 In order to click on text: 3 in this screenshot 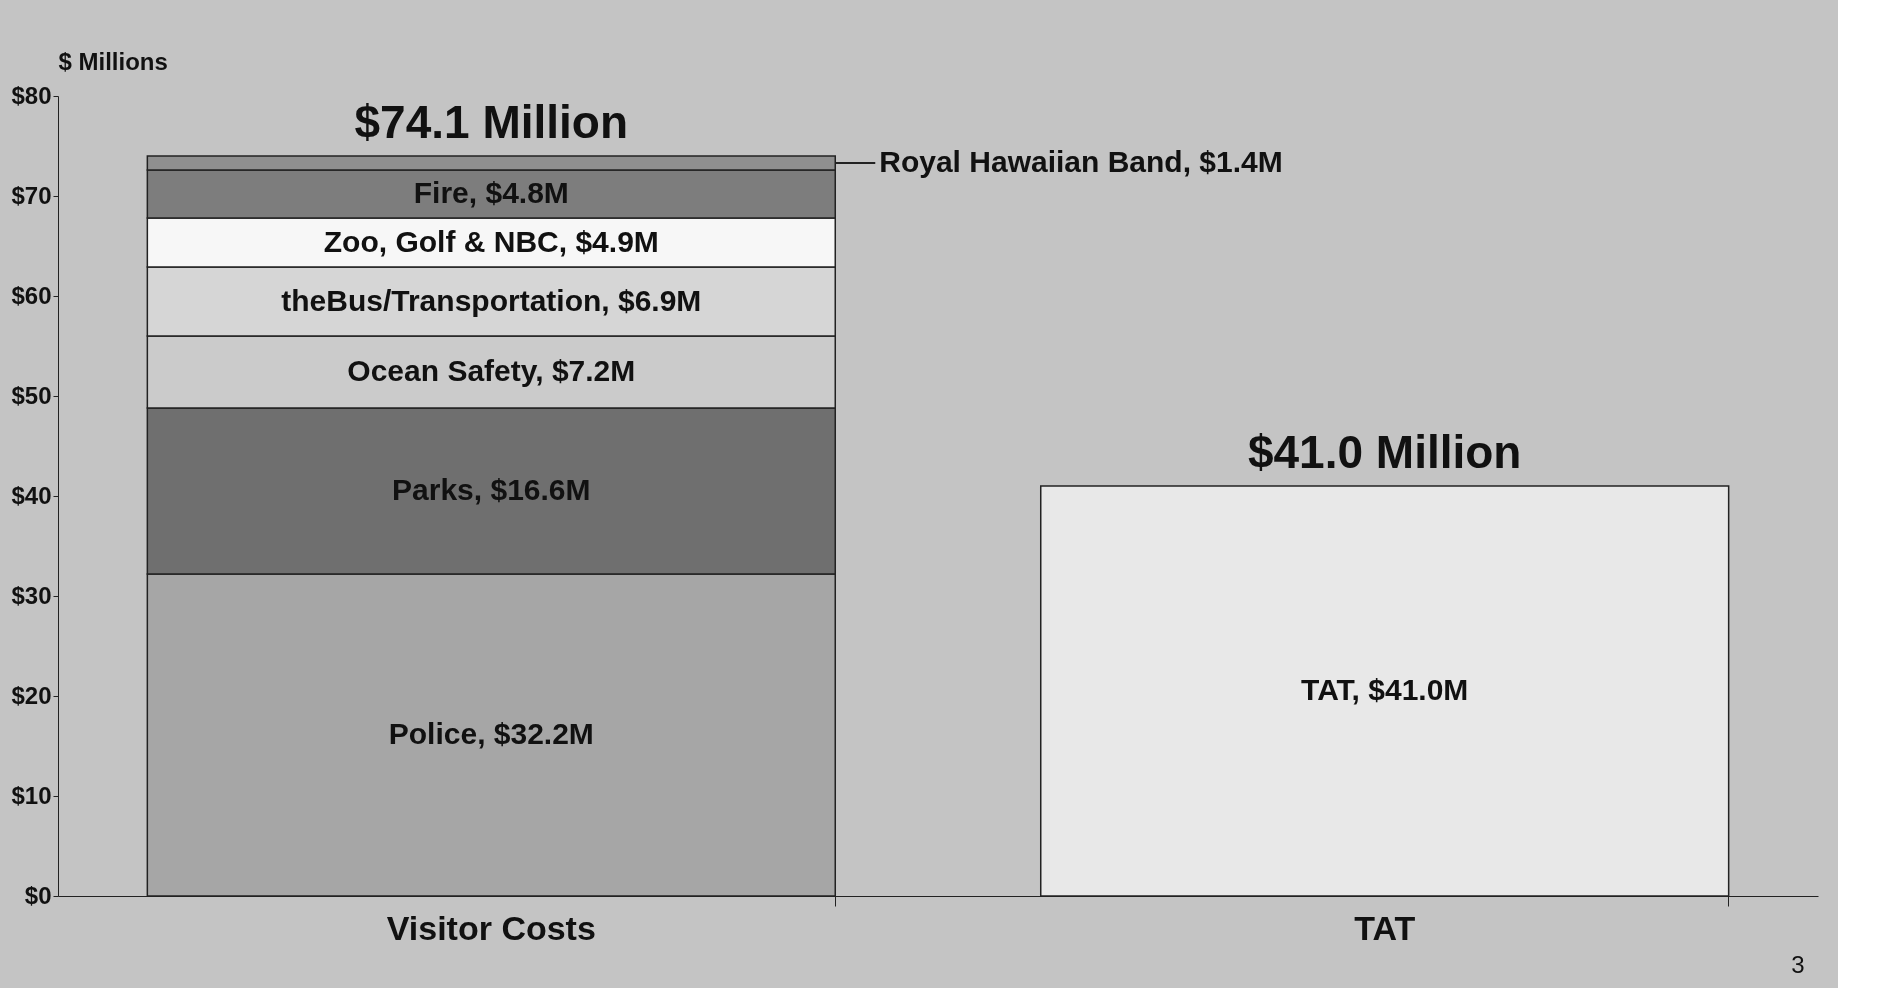, I will do `click(1798, 964)`.